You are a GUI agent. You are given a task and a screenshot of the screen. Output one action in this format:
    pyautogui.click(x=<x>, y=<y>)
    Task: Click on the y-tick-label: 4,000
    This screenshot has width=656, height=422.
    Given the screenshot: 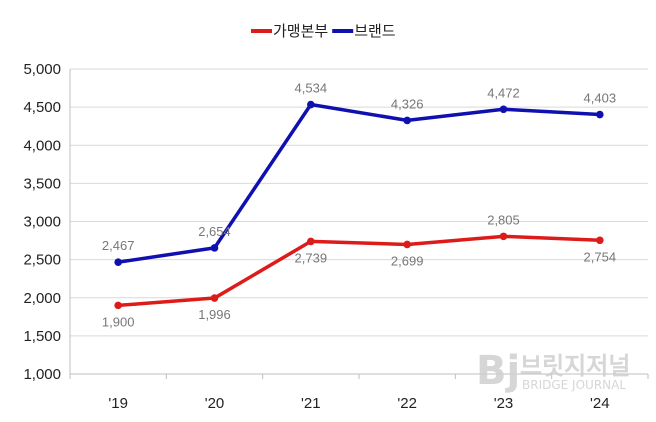 What is the action you would take?
    pyautogui.click(x=42, y=145)
    